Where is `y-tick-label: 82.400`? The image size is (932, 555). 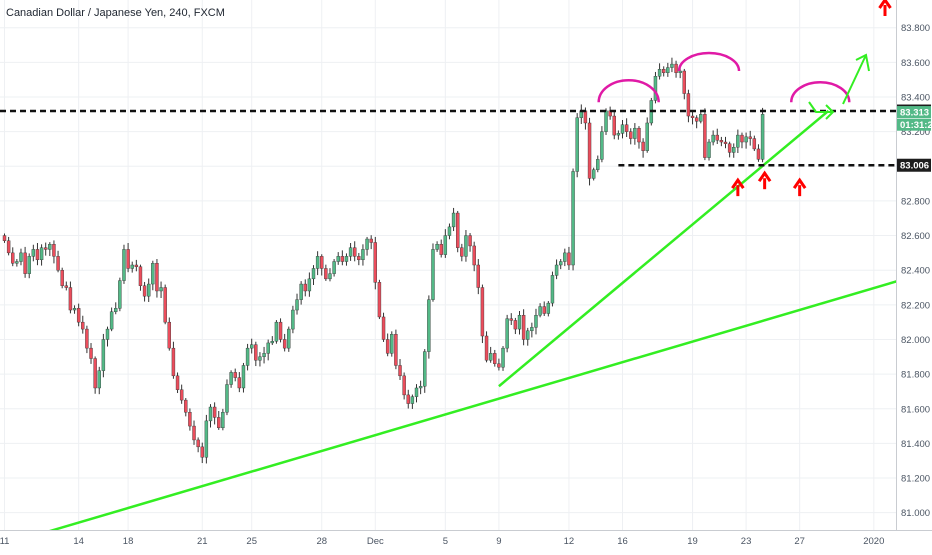 y-tick-label: 82.400 is located at coordinates (915, 271).